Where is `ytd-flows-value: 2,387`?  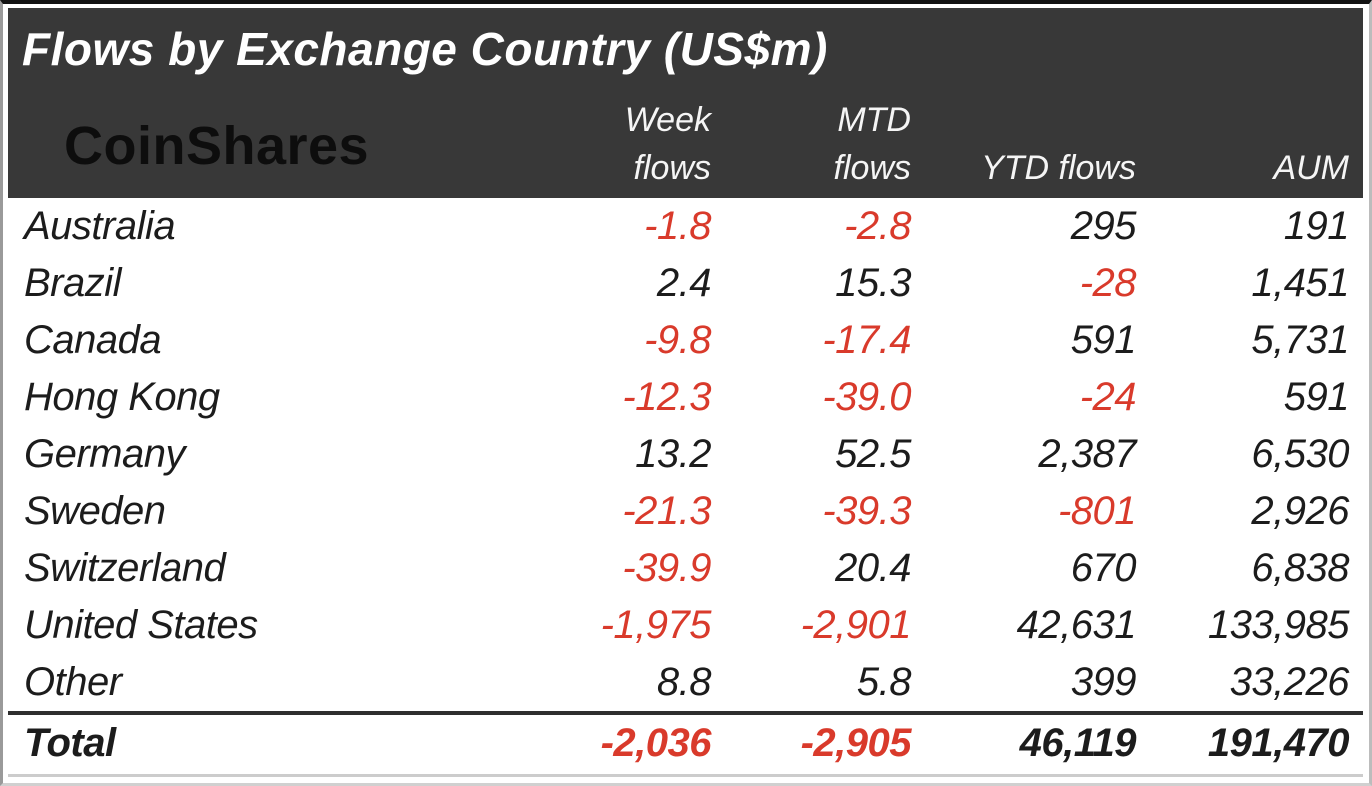 ytd-flows-value: 2,387 is located at coordinates (1087, 454).